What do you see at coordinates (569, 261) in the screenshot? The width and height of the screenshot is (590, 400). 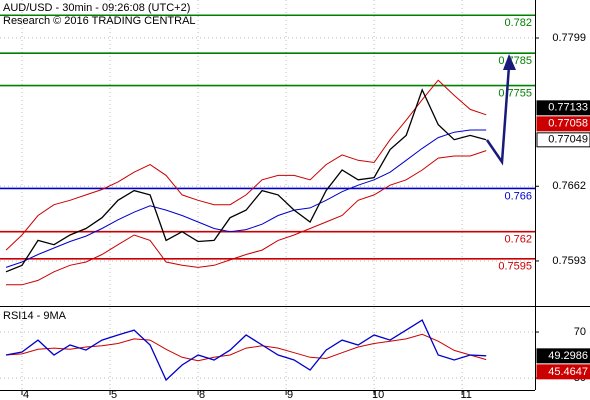 I see `y-tick-label: 0.7593` at bounding box center [569, 261].